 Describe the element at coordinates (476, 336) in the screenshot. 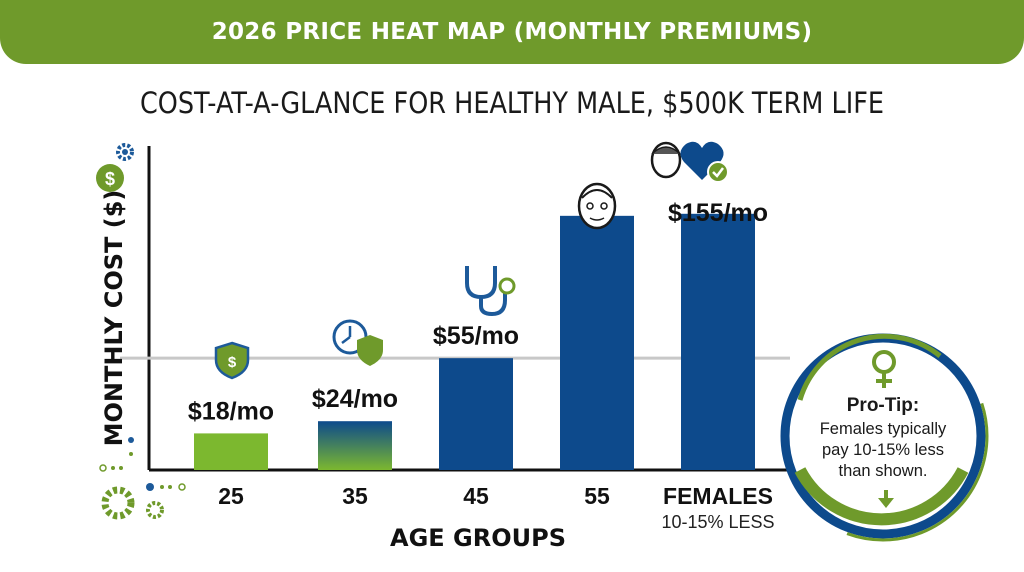

I see `data-label: $55/mo` at that location.